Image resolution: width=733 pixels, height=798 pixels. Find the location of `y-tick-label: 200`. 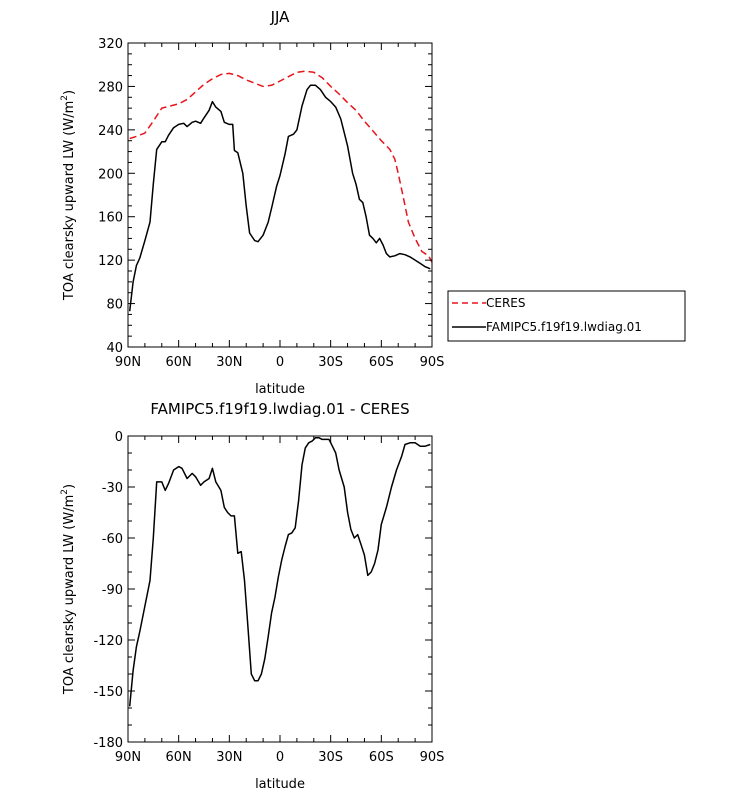

y-tick-label: 200 is located at coordinates (110, 174).